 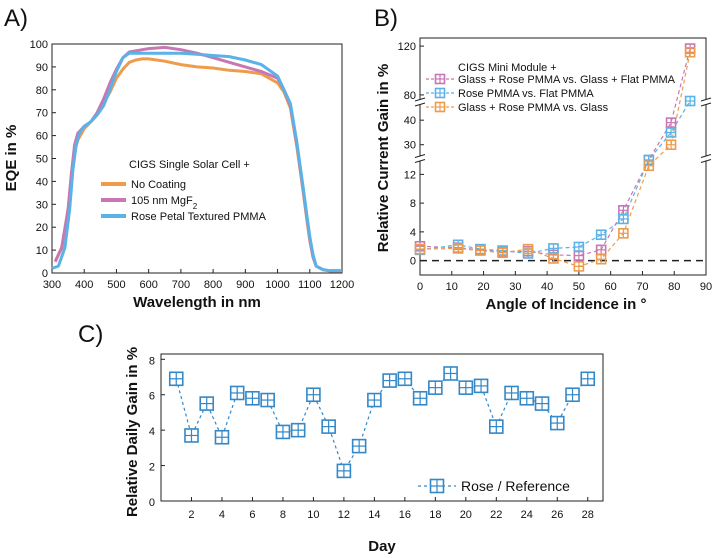 I want to click on panel-c-ytick-label: 2, so click(x=152, y=468).